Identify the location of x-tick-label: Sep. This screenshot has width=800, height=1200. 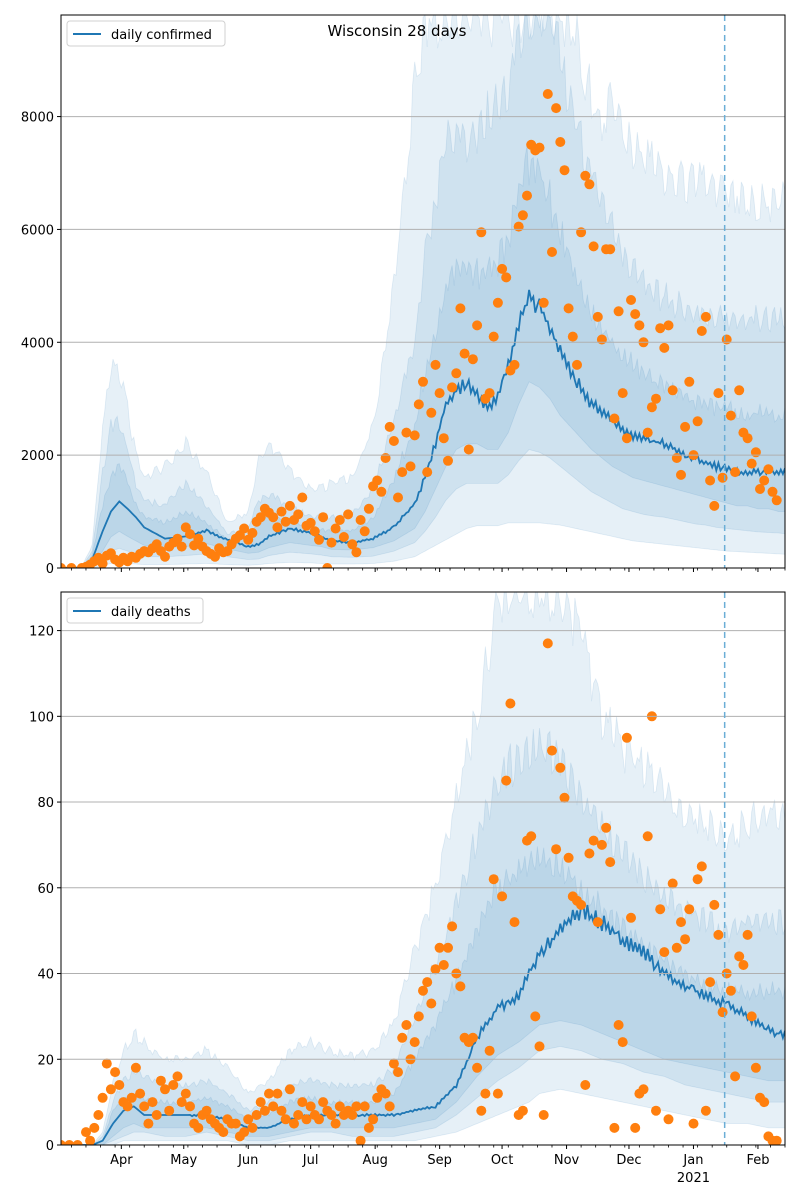
(439, 1160).